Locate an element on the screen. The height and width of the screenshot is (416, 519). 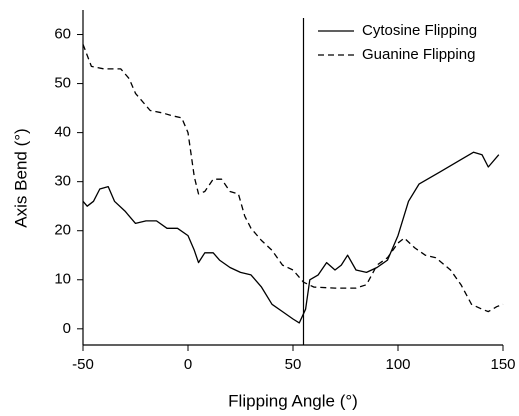
x-tick-label: -50 is located at coordinates (83, 364).